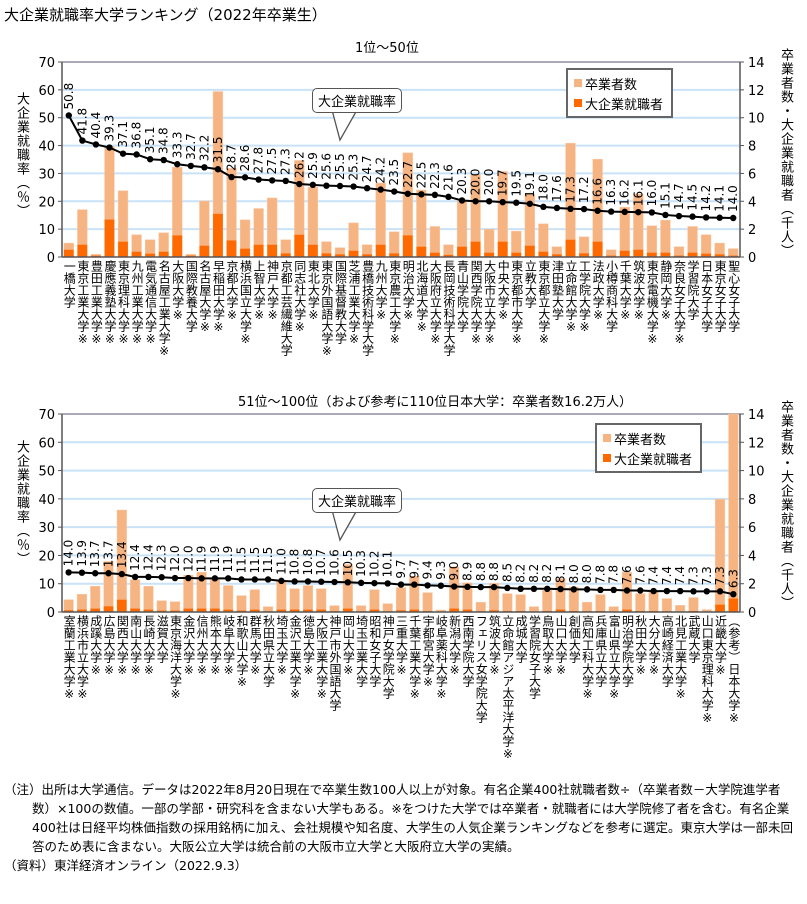 The width and height of the screenshot is (807, 904). I want to click on rate-data-label: 28.7, so click(232, 157).